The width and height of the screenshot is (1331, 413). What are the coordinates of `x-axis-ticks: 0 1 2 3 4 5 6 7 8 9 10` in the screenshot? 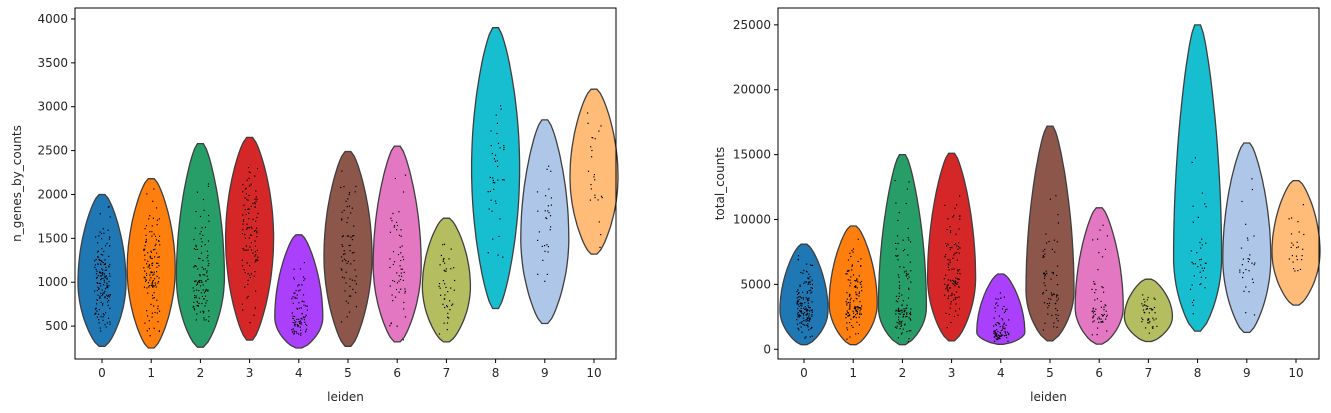 It's located at (1052, 369).